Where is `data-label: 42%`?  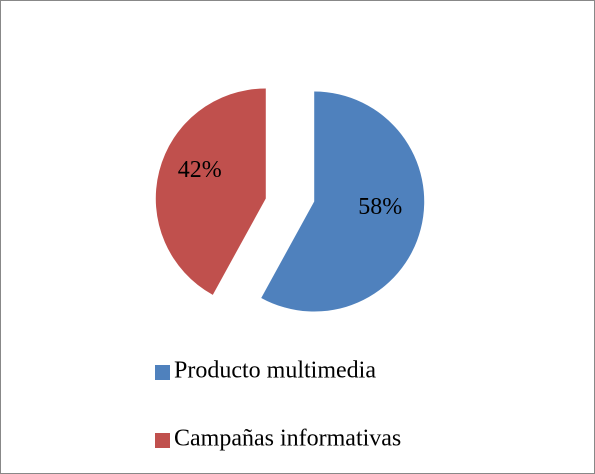
data-label: 42% is located at coordinates (200, 170).